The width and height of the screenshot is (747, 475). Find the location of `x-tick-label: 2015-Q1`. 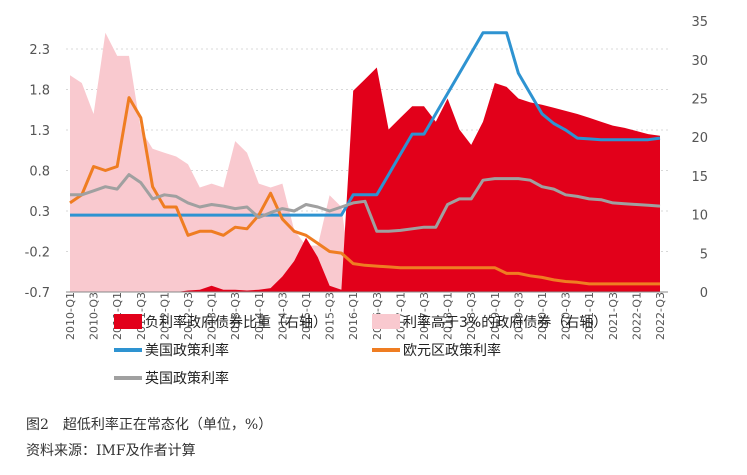

x-tick-label: 2015-Q1 is located at coordinates (306, 316).